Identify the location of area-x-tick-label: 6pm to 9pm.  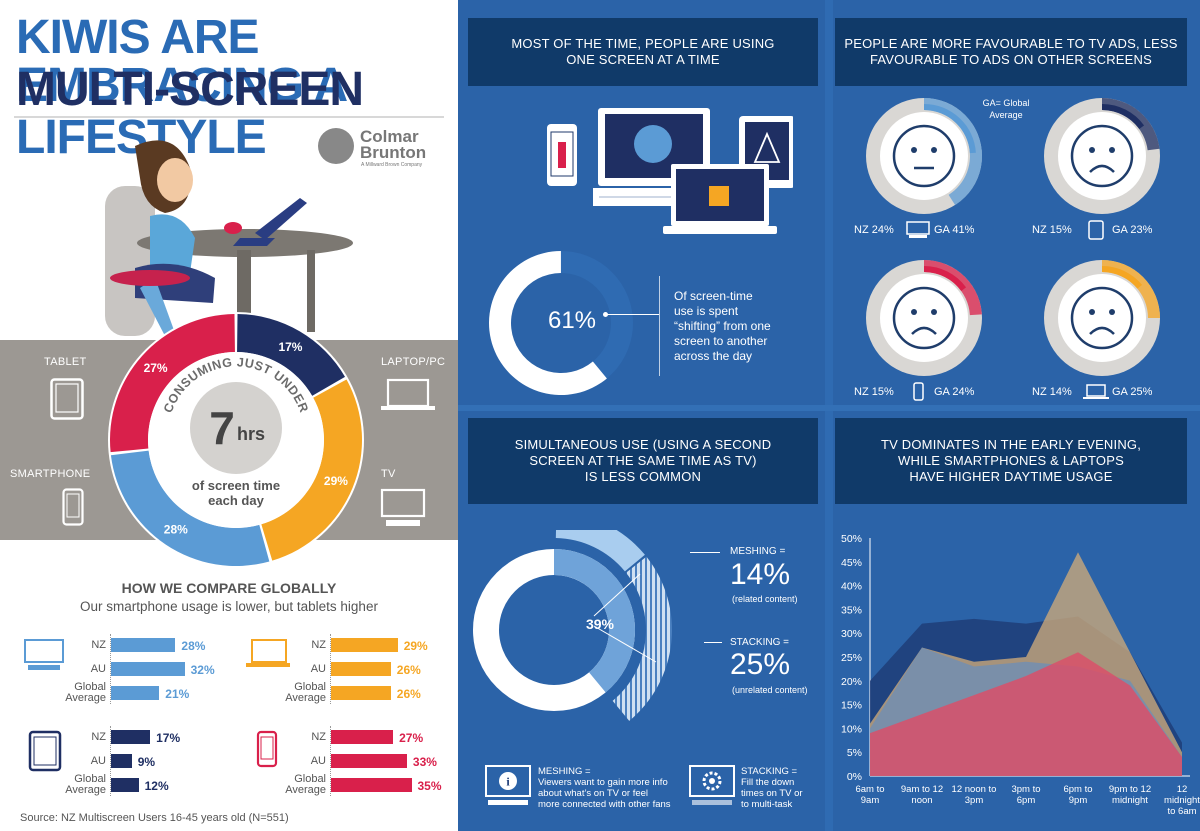
(1077, 795).